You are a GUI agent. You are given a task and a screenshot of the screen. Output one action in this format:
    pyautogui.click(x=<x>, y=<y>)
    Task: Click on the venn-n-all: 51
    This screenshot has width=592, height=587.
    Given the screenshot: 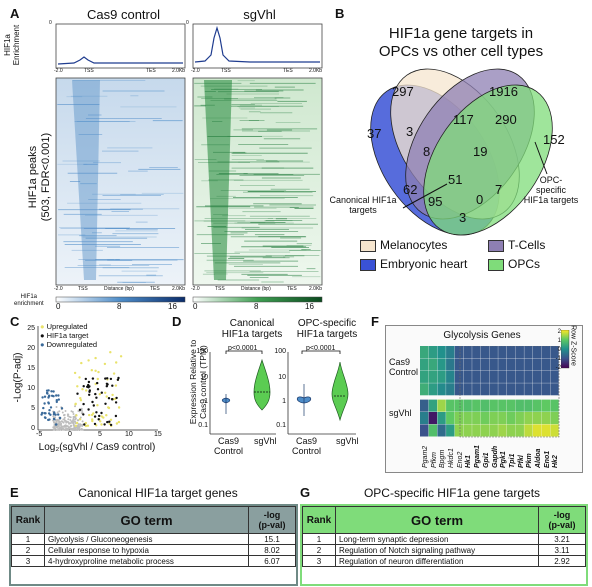 What is the action you would take?
    pyautogui.click(x=455, y=179)
    